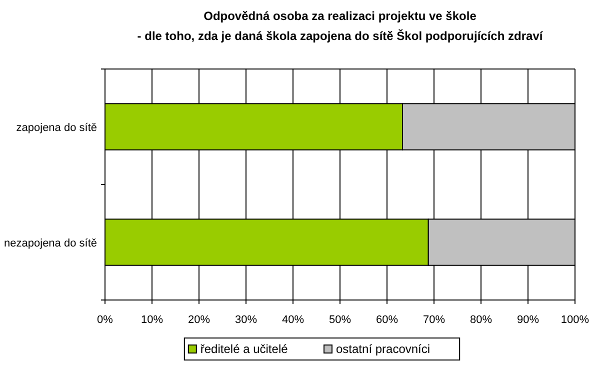  What do you see at coordinates (152, 320) in the screenshot?
I see `x-tick-label: 10%` at bounding box center [152, 320].